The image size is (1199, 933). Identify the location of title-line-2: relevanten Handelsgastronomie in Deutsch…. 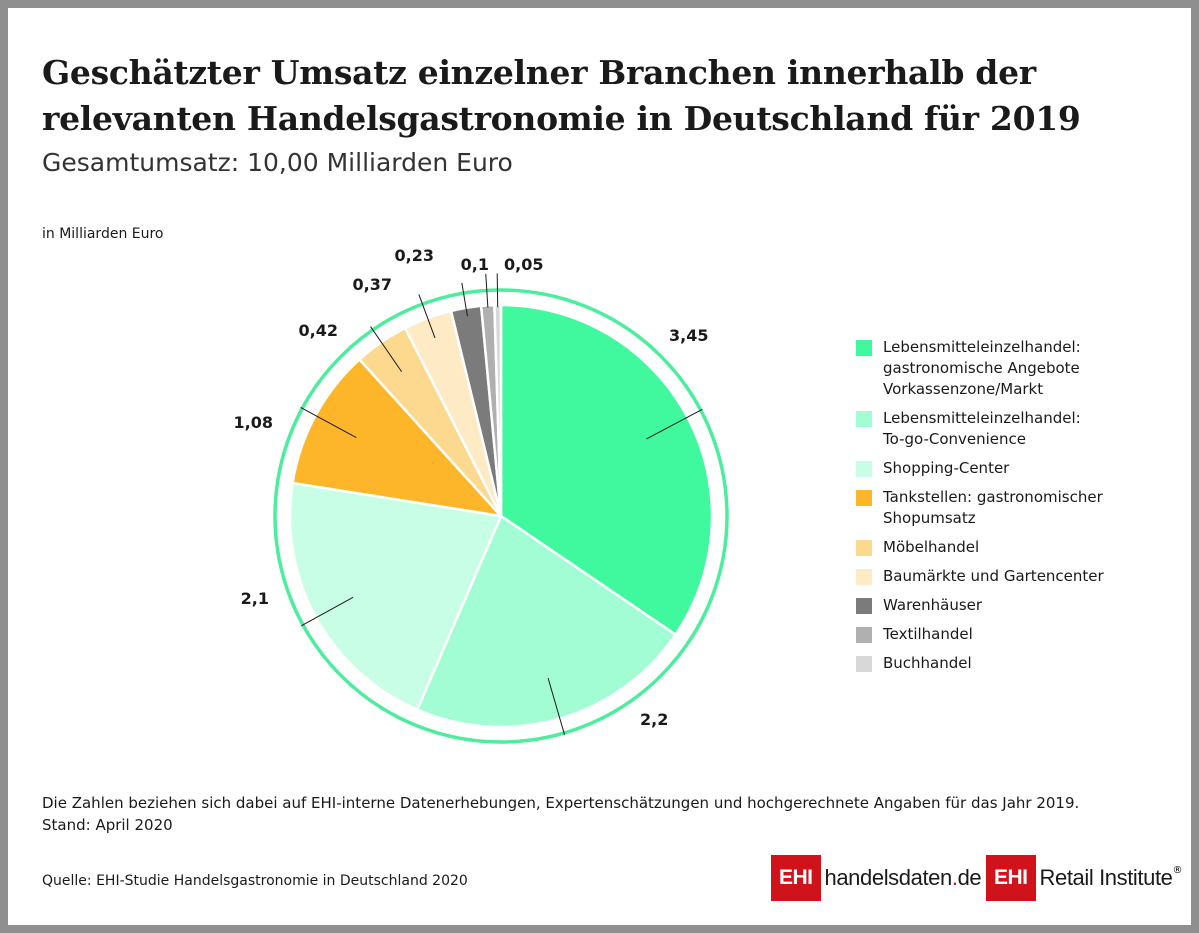
(561, 118).